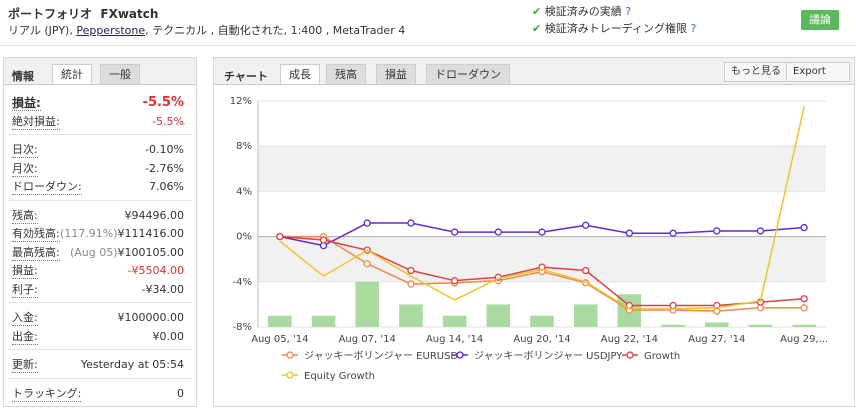 The width and height of the screenshot is (856, 409). Describe the element at coordinates (155, 270) in the screenshot. I see `stat-number: -¥5504.00` at that location.